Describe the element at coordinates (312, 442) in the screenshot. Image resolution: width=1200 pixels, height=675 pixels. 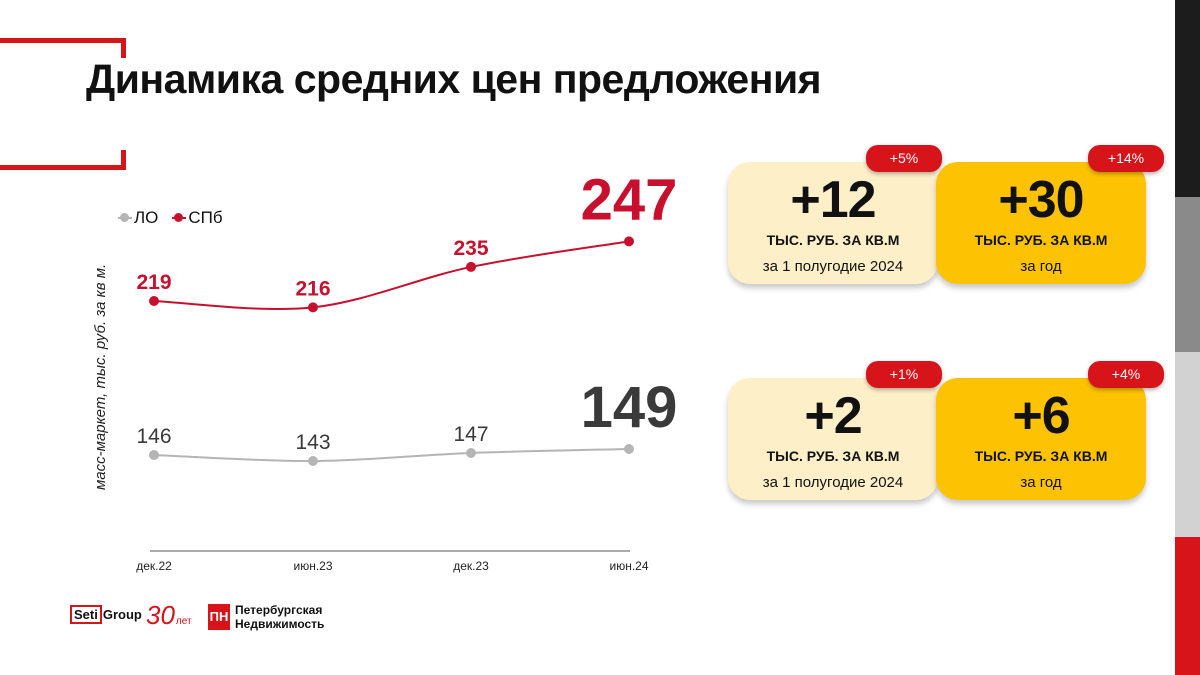
I see `data-label: 143` at that location.